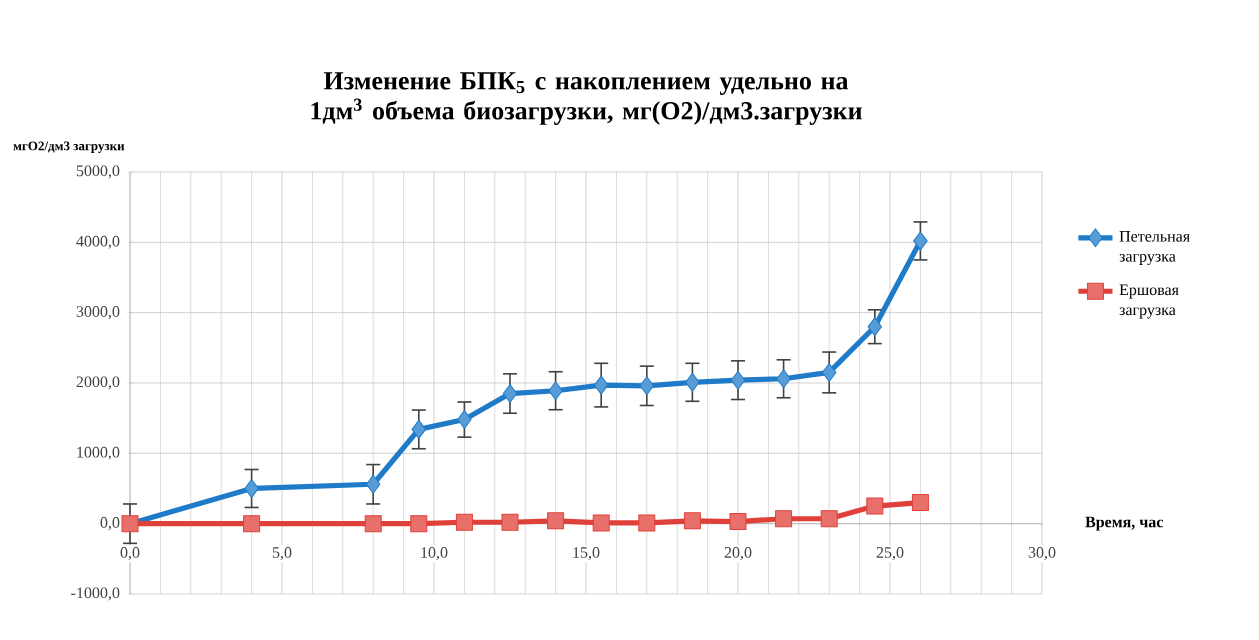 This screenshot has height=640, width=1259. Describe the element at coordinates (98, 242) in the screenshot. I see `y-tick-label: 4000,0` at that location.